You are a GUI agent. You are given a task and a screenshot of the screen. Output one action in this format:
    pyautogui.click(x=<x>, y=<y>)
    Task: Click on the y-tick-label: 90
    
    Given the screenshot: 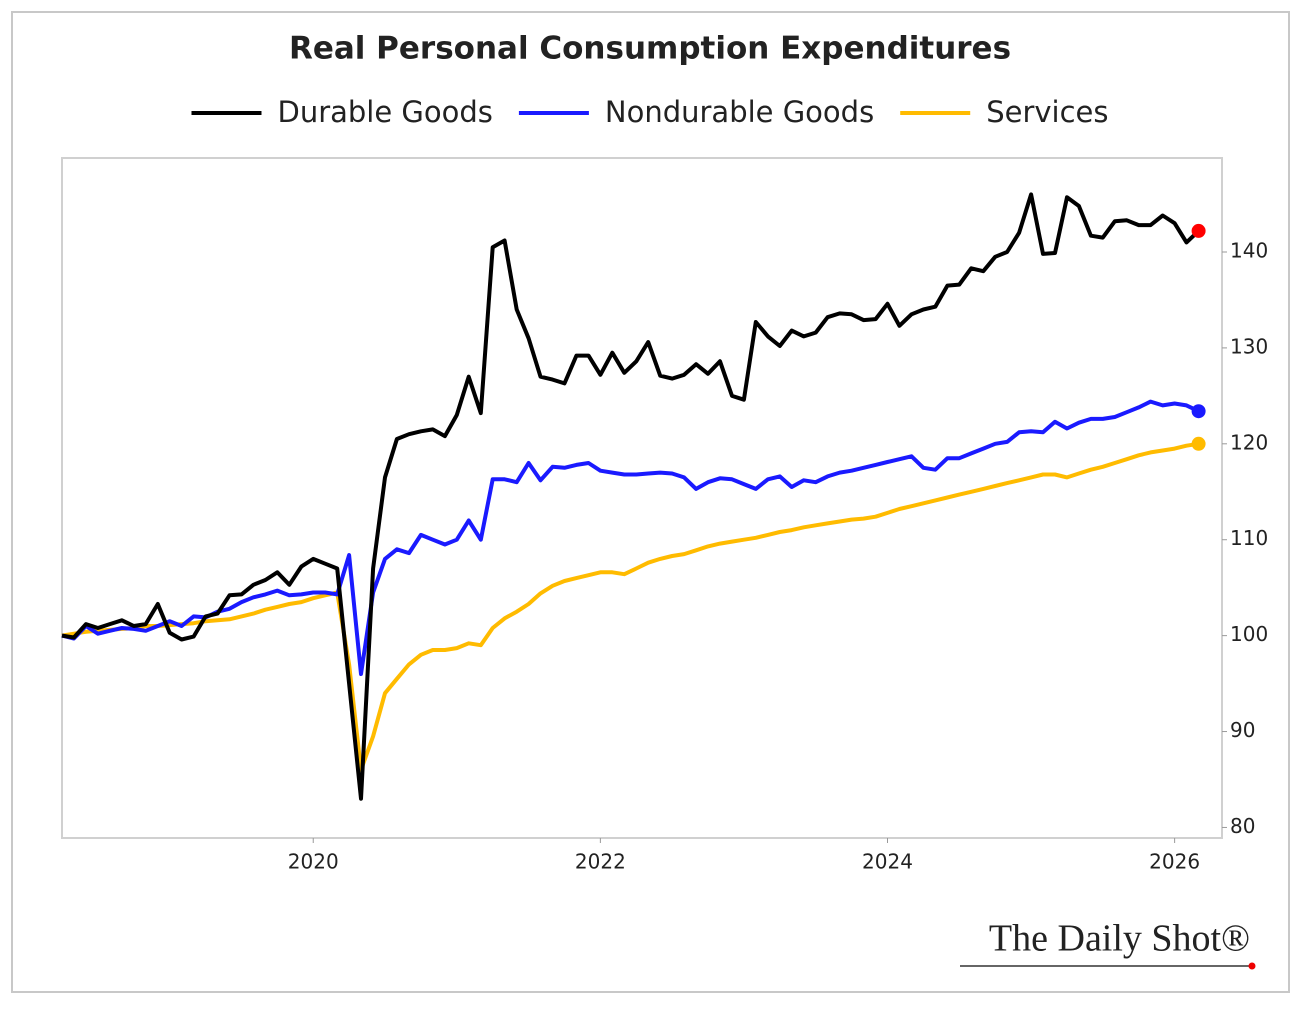 What is the action you would take?
    pyautogui.click(x=1242, y=730)
    